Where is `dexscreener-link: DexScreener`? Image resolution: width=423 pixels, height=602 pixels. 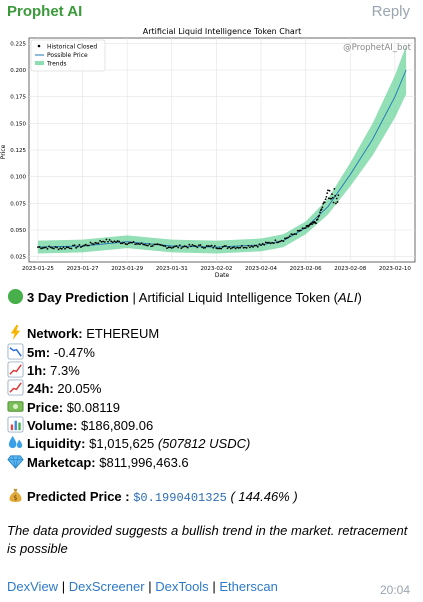 dexscreener-link: DexScreener is located at coordinates (106, 586).